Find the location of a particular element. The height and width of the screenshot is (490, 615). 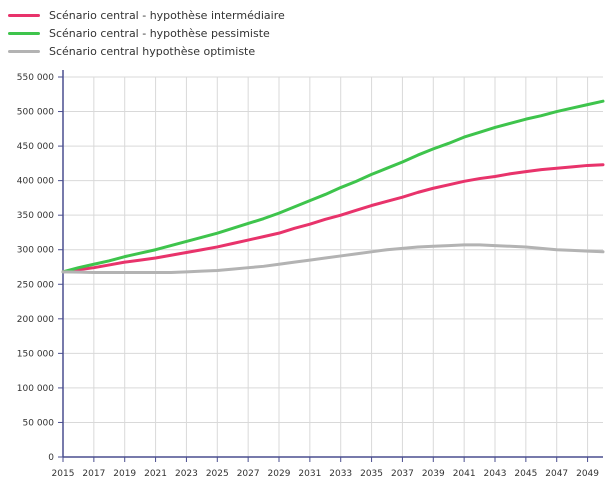

y-tick-label: 150 000 is located at coordinates (35, 354).